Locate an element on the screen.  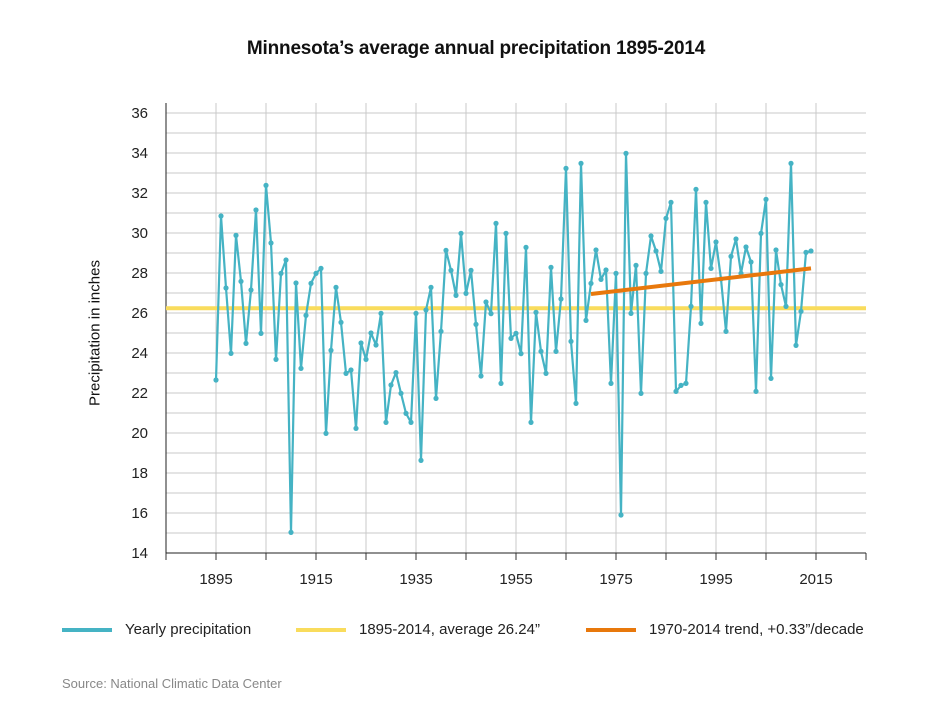
y-tick-label: 26 is located at coordinates (139, 313).